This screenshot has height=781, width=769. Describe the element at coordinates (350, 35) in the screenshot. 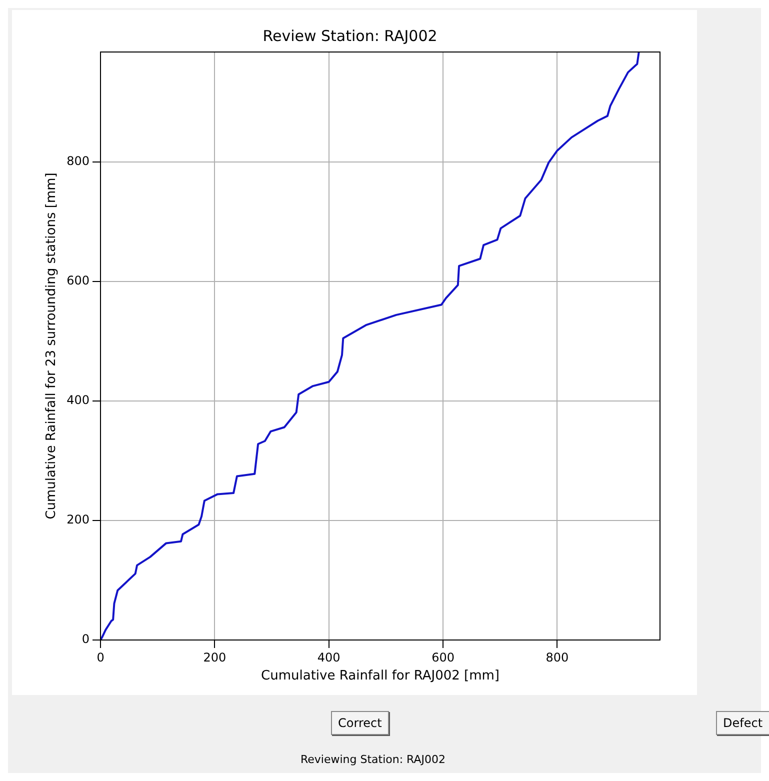

I see `chart-title: Review Station: RAJ002` at that location.